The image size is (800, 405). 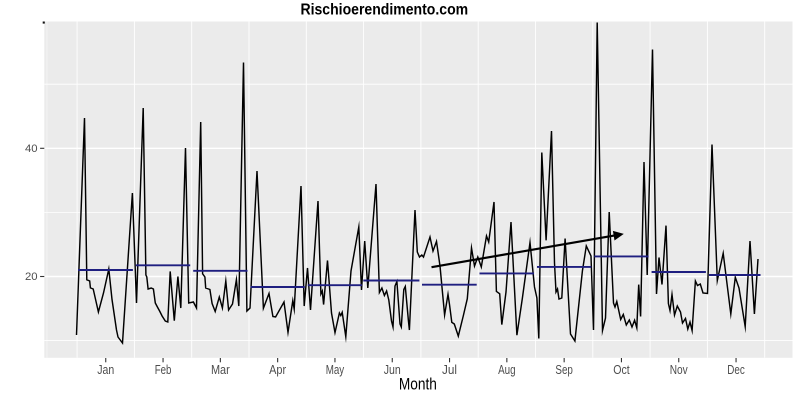 What do you see at coordinates (736, 370) in the screenshot?
I see `svg-text: Dec` at bounding box center [736, 370].